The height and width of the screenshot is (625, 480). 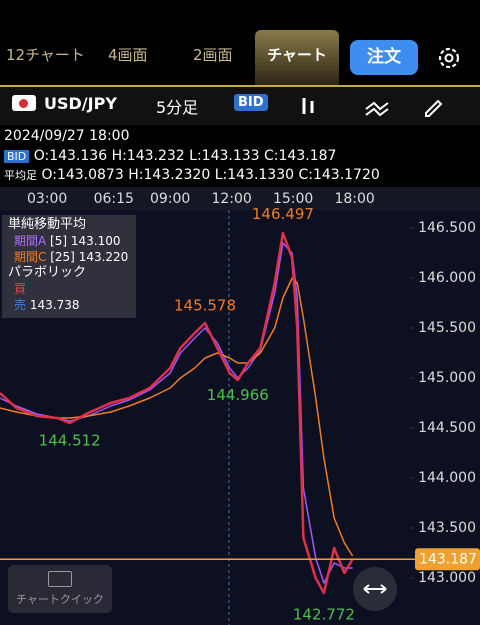 I want to click on current-price-label: 143.187, so click(x=448, y=559).